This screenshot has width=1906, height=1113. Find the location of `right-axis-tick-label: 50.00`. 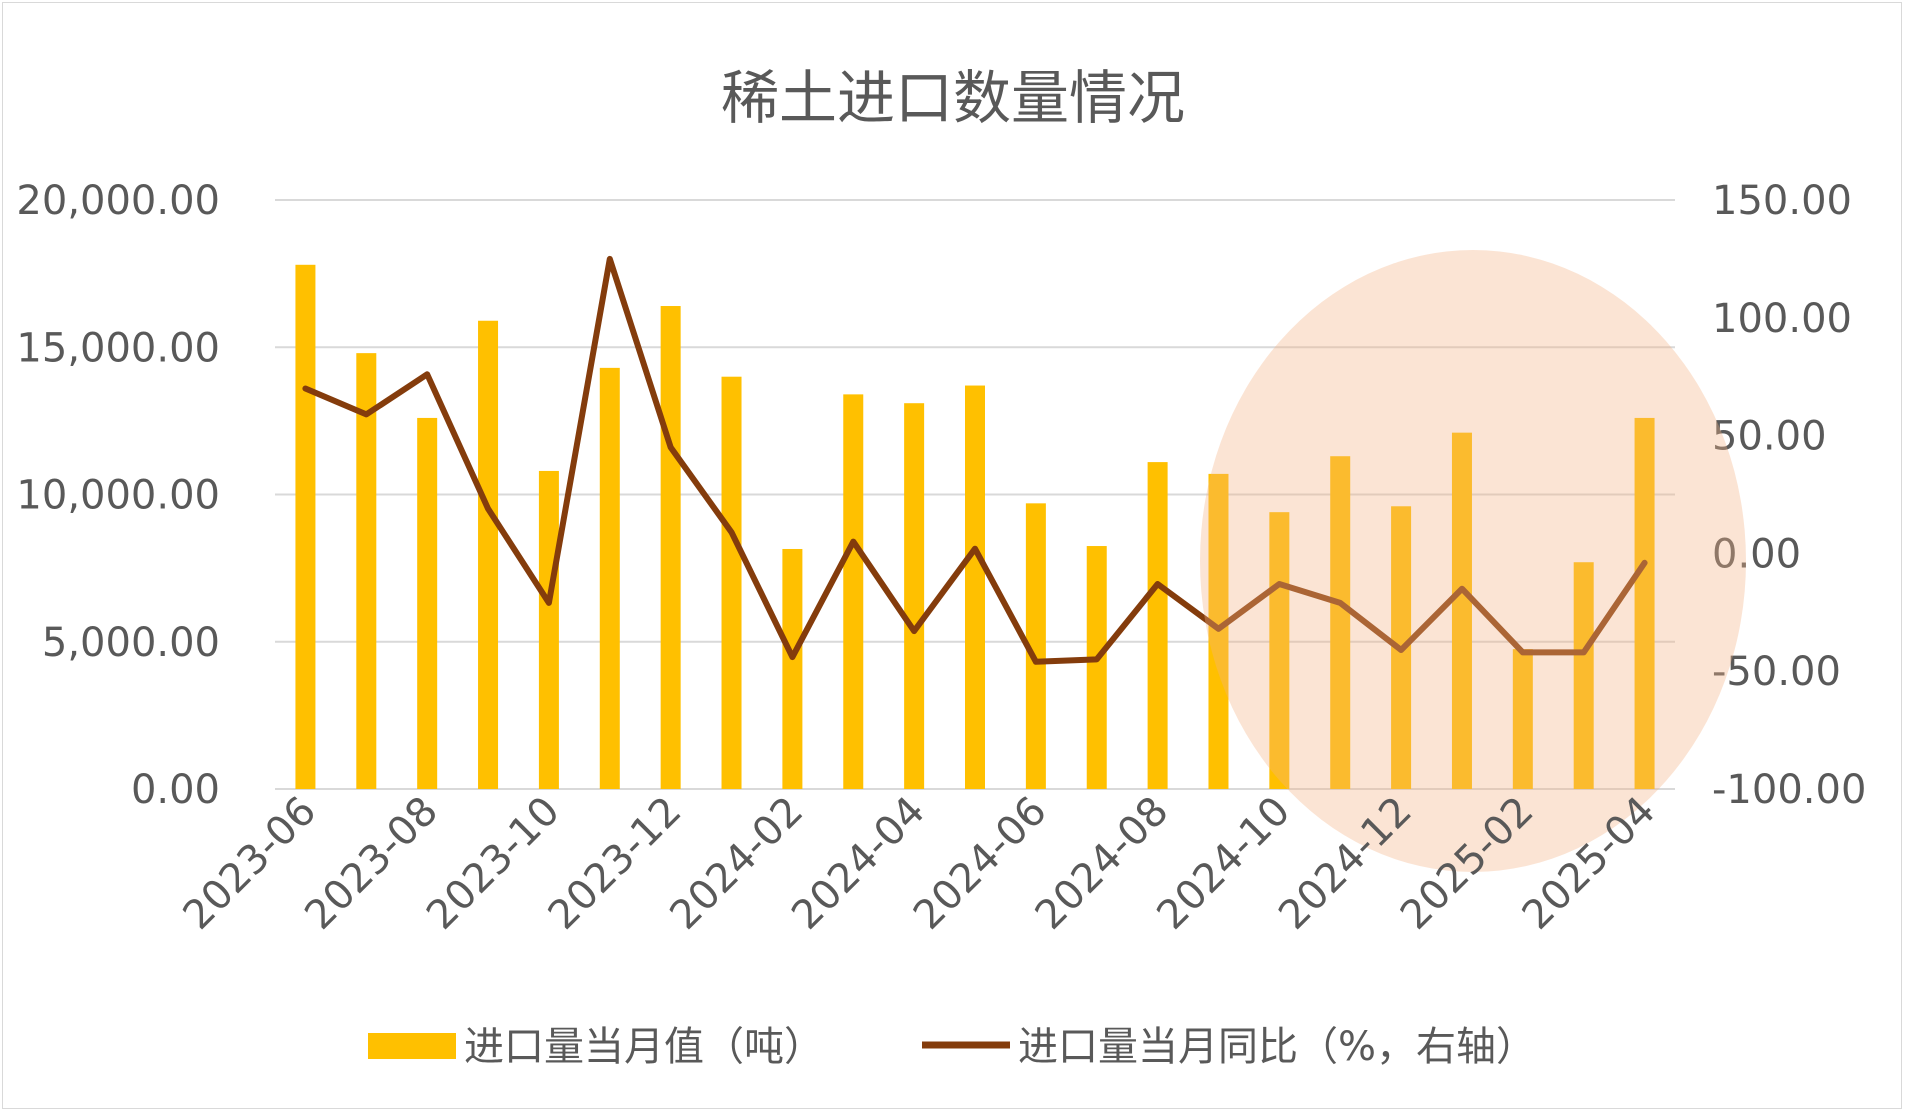

right-axis-tick-label: 50.00 is located at coordinates (1769, 437).